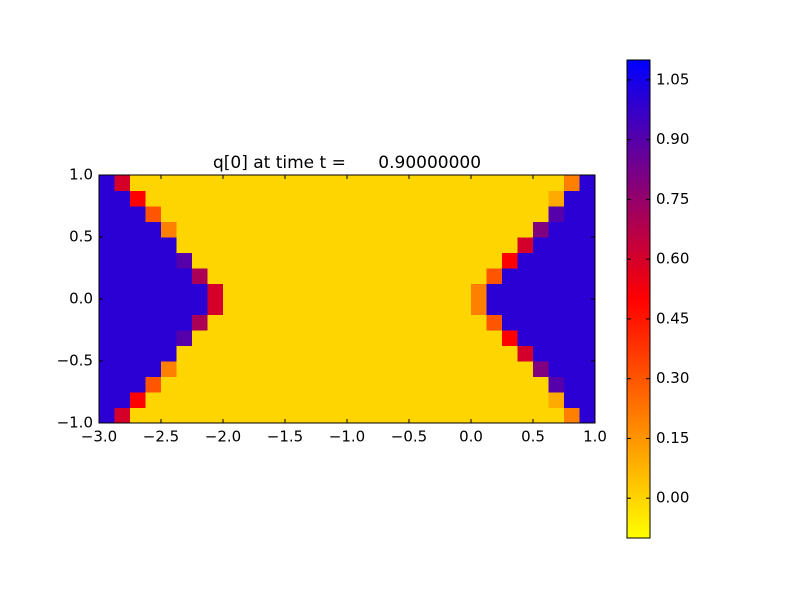 The width and height of the screenshot is (800, 600). What do you see at coordinates (672, 498) in the screenshot?
I see `colorbar-tick-label: 0.00` at bounding box center [672, 498].